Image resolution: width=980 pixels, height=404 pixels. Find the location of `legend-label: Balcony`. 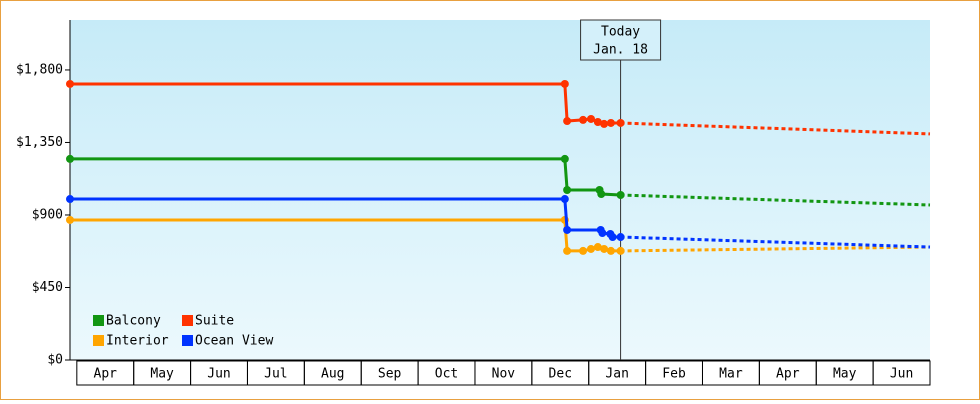

legend-label: Balcony is located at coordinates (133, 321).